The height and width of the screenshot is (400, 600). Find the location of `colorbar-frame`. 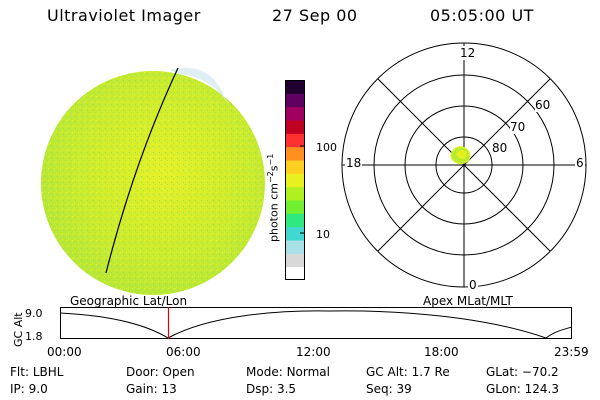

colorbar-frame is located at coordinates (295, 180).